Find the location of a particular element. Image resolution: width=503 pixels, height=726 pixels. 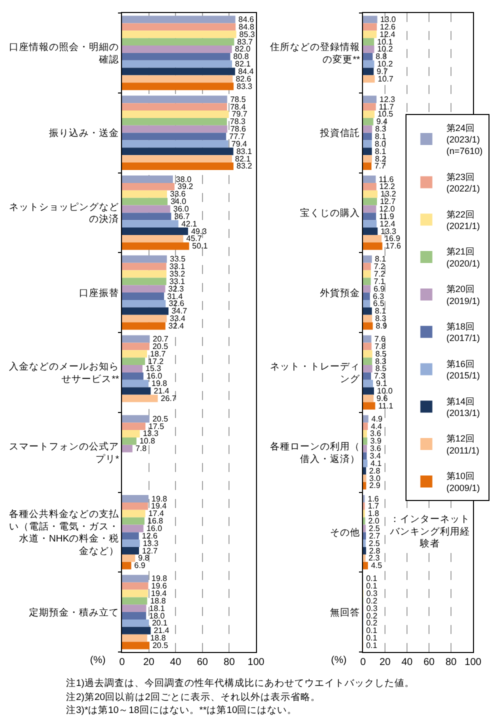

data-label: 16.9 is located at coordinates (392, 239).